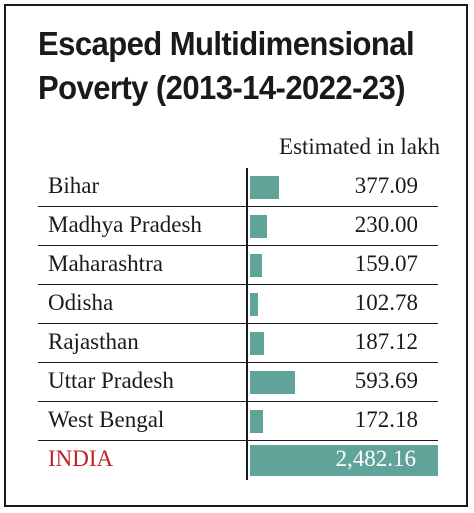  Describe the element at coordinates (238, 304) in the screenshot. I see `table-row: Odisha 102.78` at that location.